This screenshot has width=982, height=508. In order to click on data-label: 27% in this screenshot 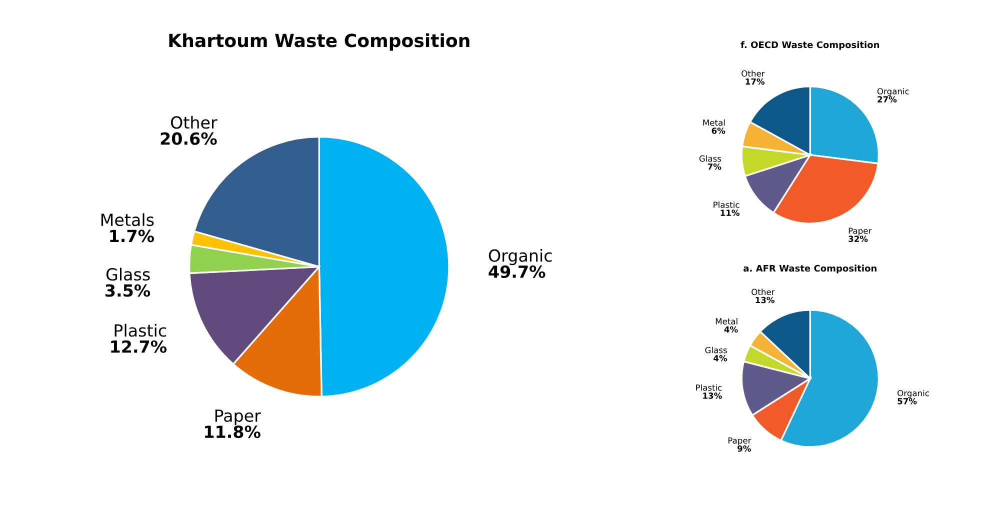, I will do `click(887, 99)`.